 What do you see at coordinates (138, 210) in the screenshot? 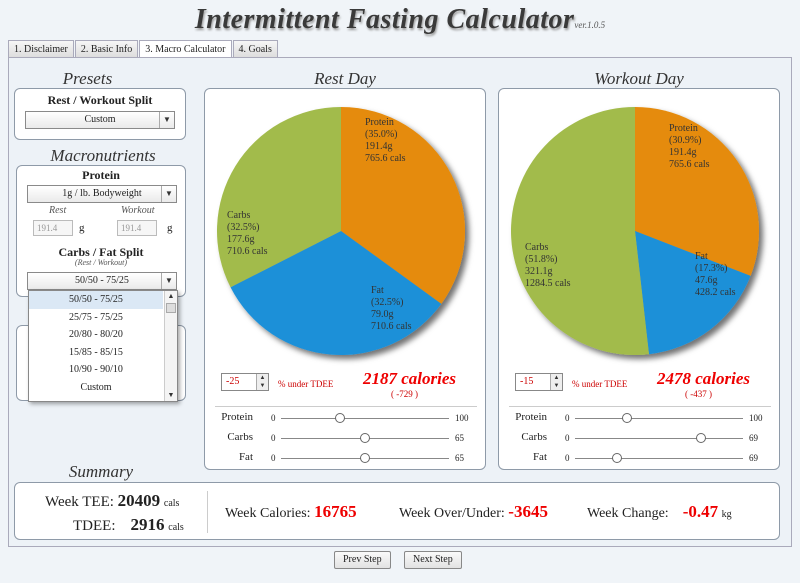
I see `workout-label: Workout` at bounding box center [138, 210].